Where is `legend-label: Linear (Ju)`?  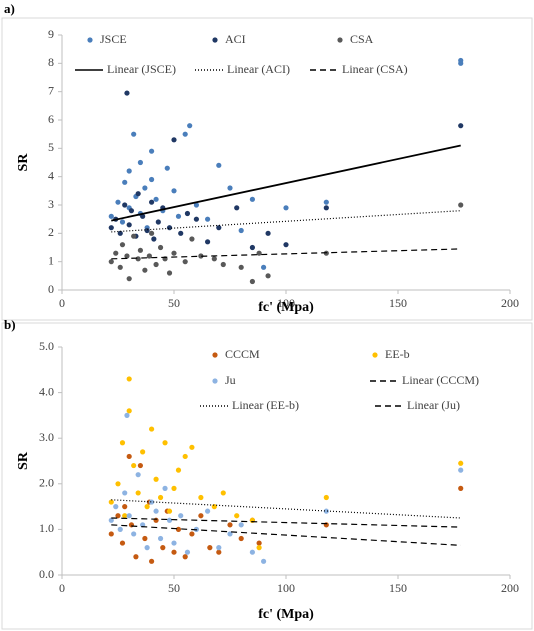
legend-label: Linear (Ju) is located at coordinates (433, 405).